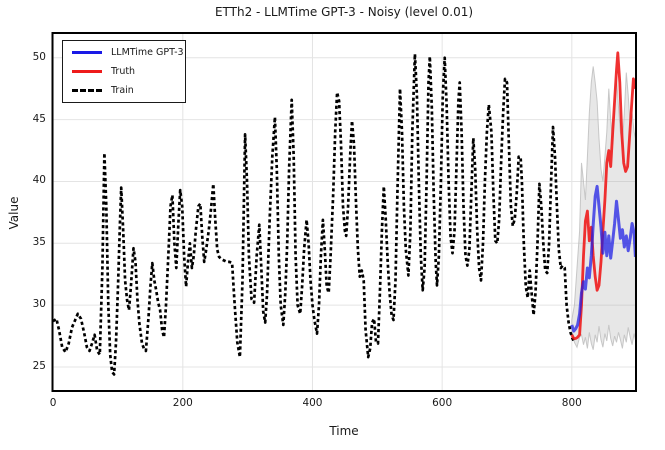 The image size is (665, 450). I want to click on legend: LLMTime GPT-3 Truth Train, so click(124, 71).